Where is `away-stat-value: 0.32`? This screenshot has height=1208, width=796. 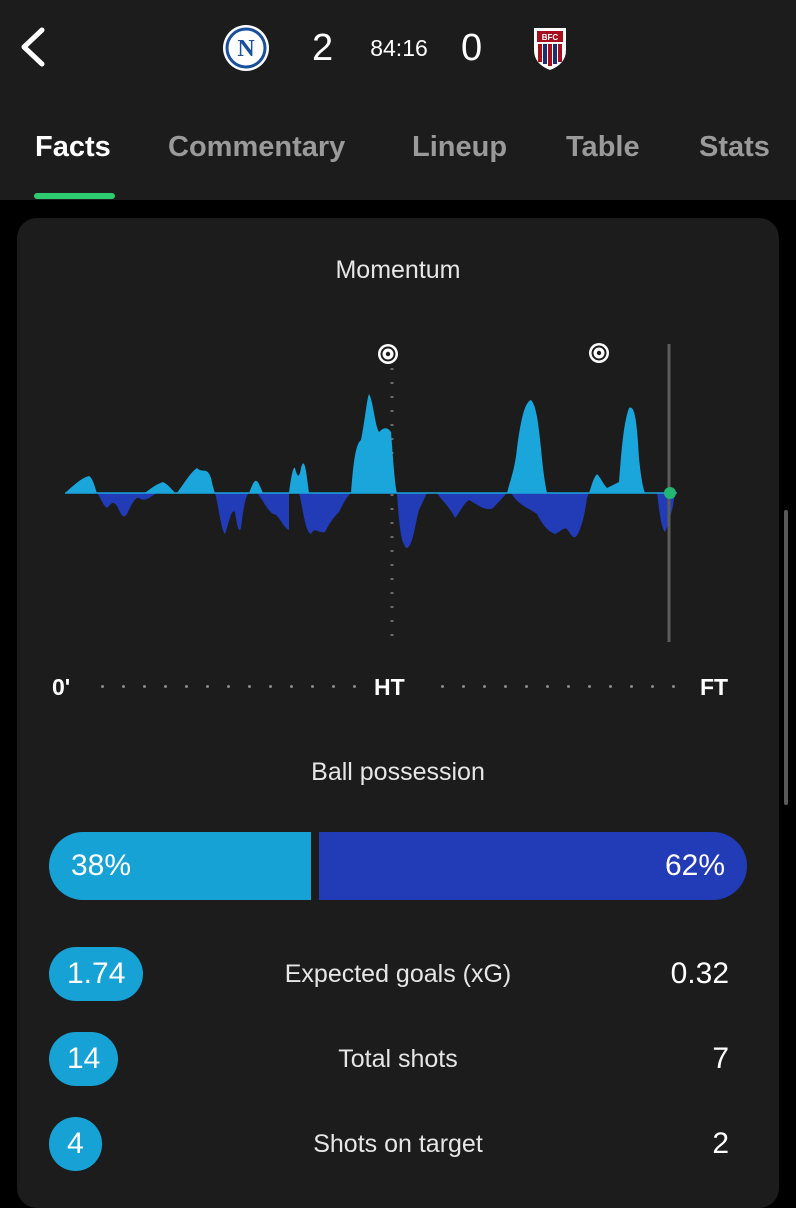
away-stat-value: 0.32 is located at coordinates (699, 973).